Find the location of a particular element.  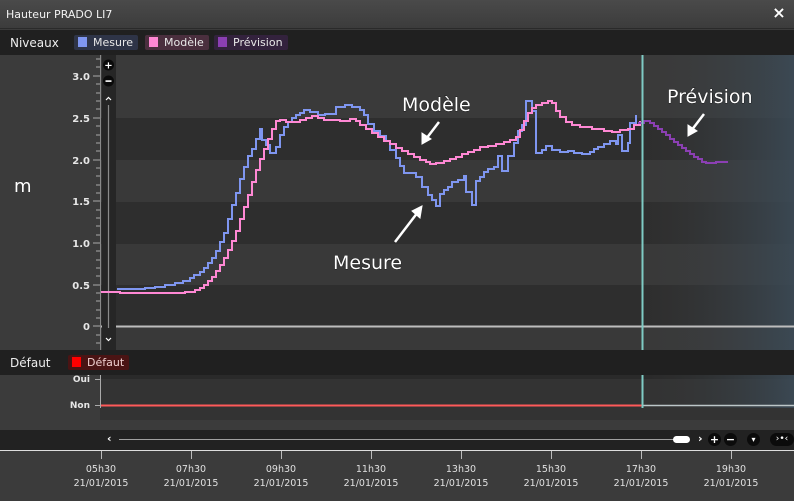

nav-zoom-out-button: − is located at coordinates (730, 439).